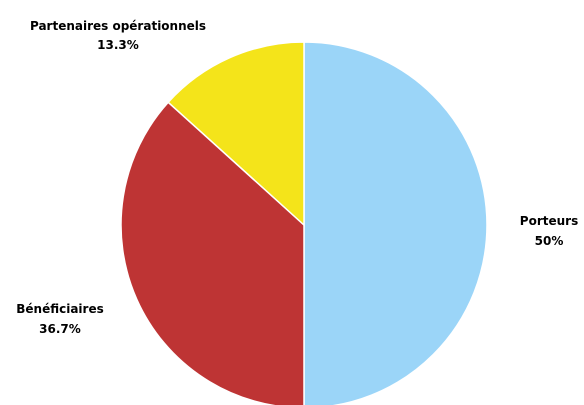  What do you see at coordinates (118, 45) in the screenshot?
I see `value-partenaires-operationnels: 13.3%` at bounding box center [118, 45].